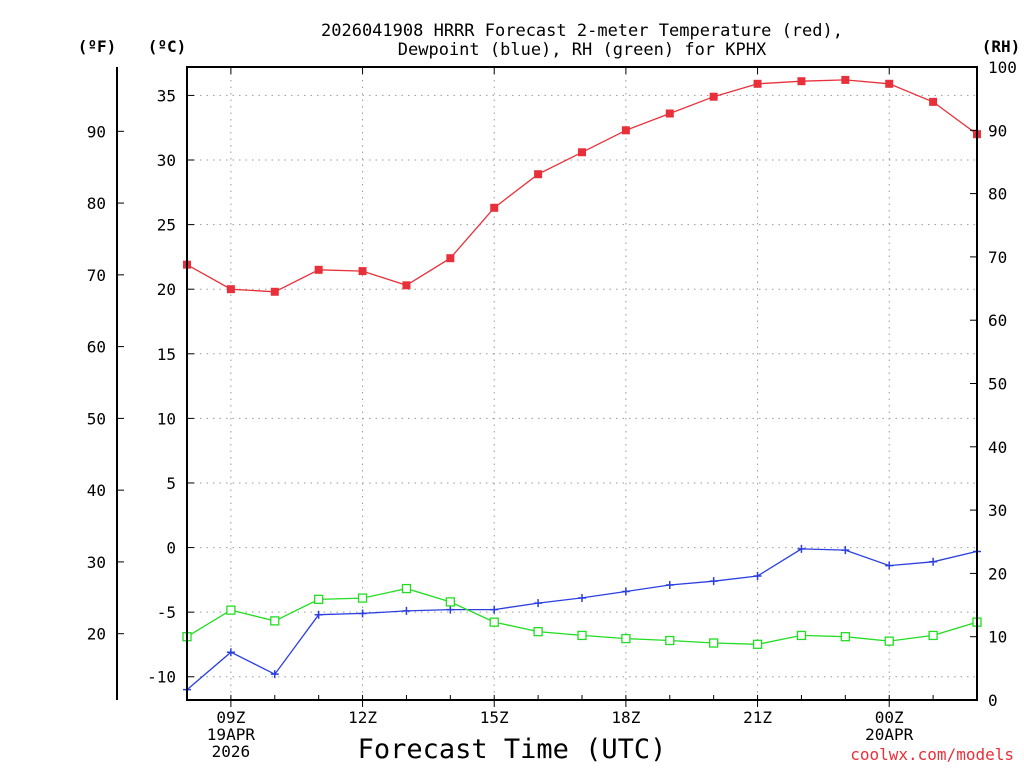  What do you see at coordinates (625, 717) in the screenshot?
I see `x-tick-label: 18Z` at bounding box center [625, 717].